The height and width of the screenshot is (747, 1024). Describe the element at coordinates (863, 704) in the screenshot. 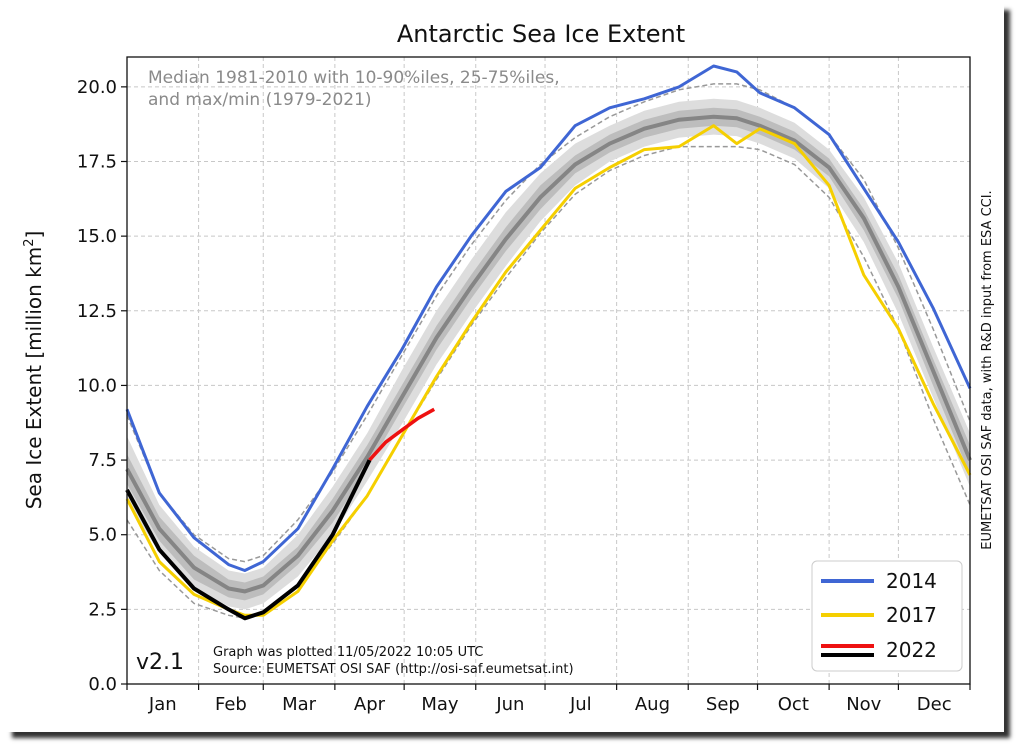

I see `x-tick-label: Nov` at that location.